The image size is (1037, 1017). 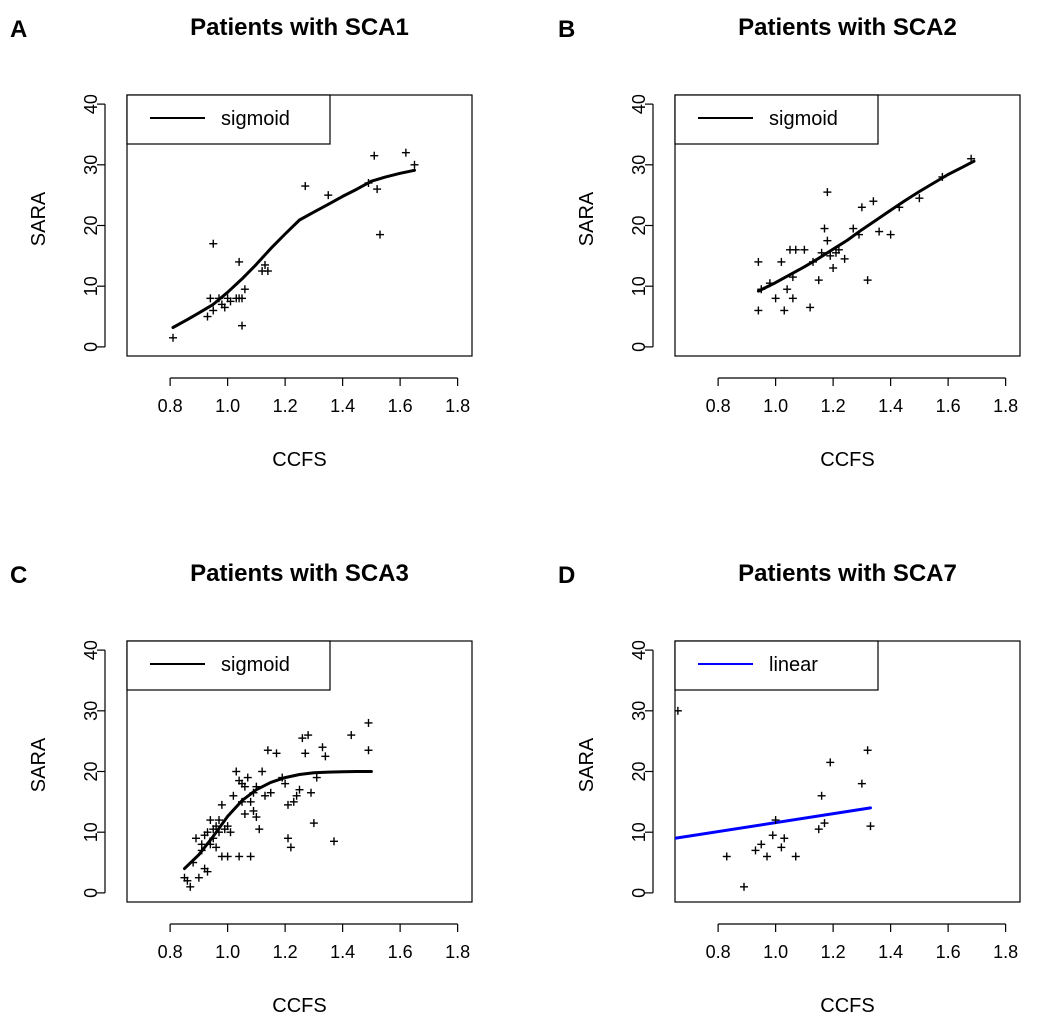 I want to click on chart-title: Patients with SCA7, so click(x=847, y=573).